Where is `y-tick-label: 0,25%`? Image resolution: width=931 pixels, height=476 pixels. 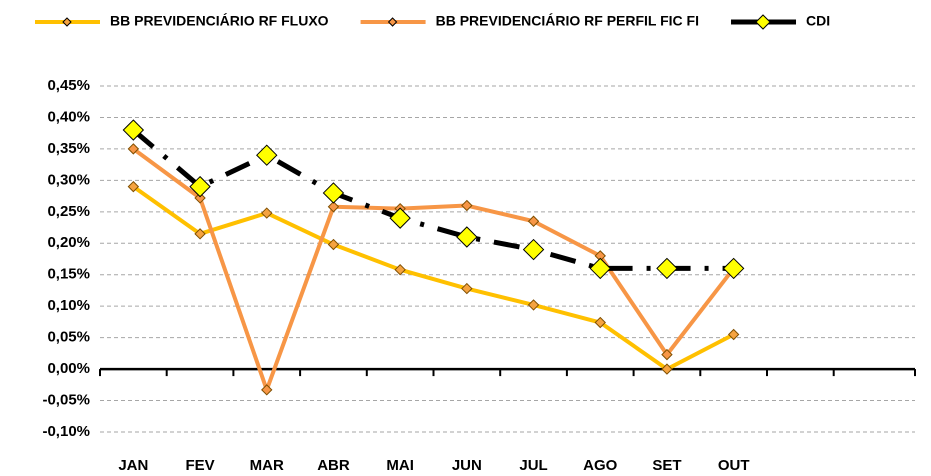
y-tick-label: 0,25% is located at coordinates (68, 211).